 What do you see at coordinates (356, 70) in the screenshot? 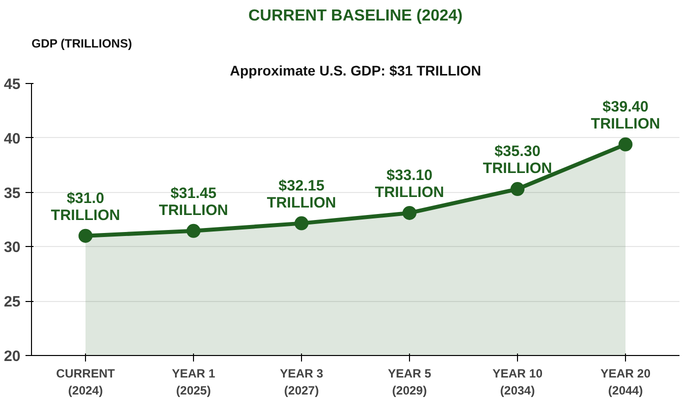
I see `chart-subtitle: Approximate U.S. GDP: $31 TRILLION` at bounding box center [356, 70].